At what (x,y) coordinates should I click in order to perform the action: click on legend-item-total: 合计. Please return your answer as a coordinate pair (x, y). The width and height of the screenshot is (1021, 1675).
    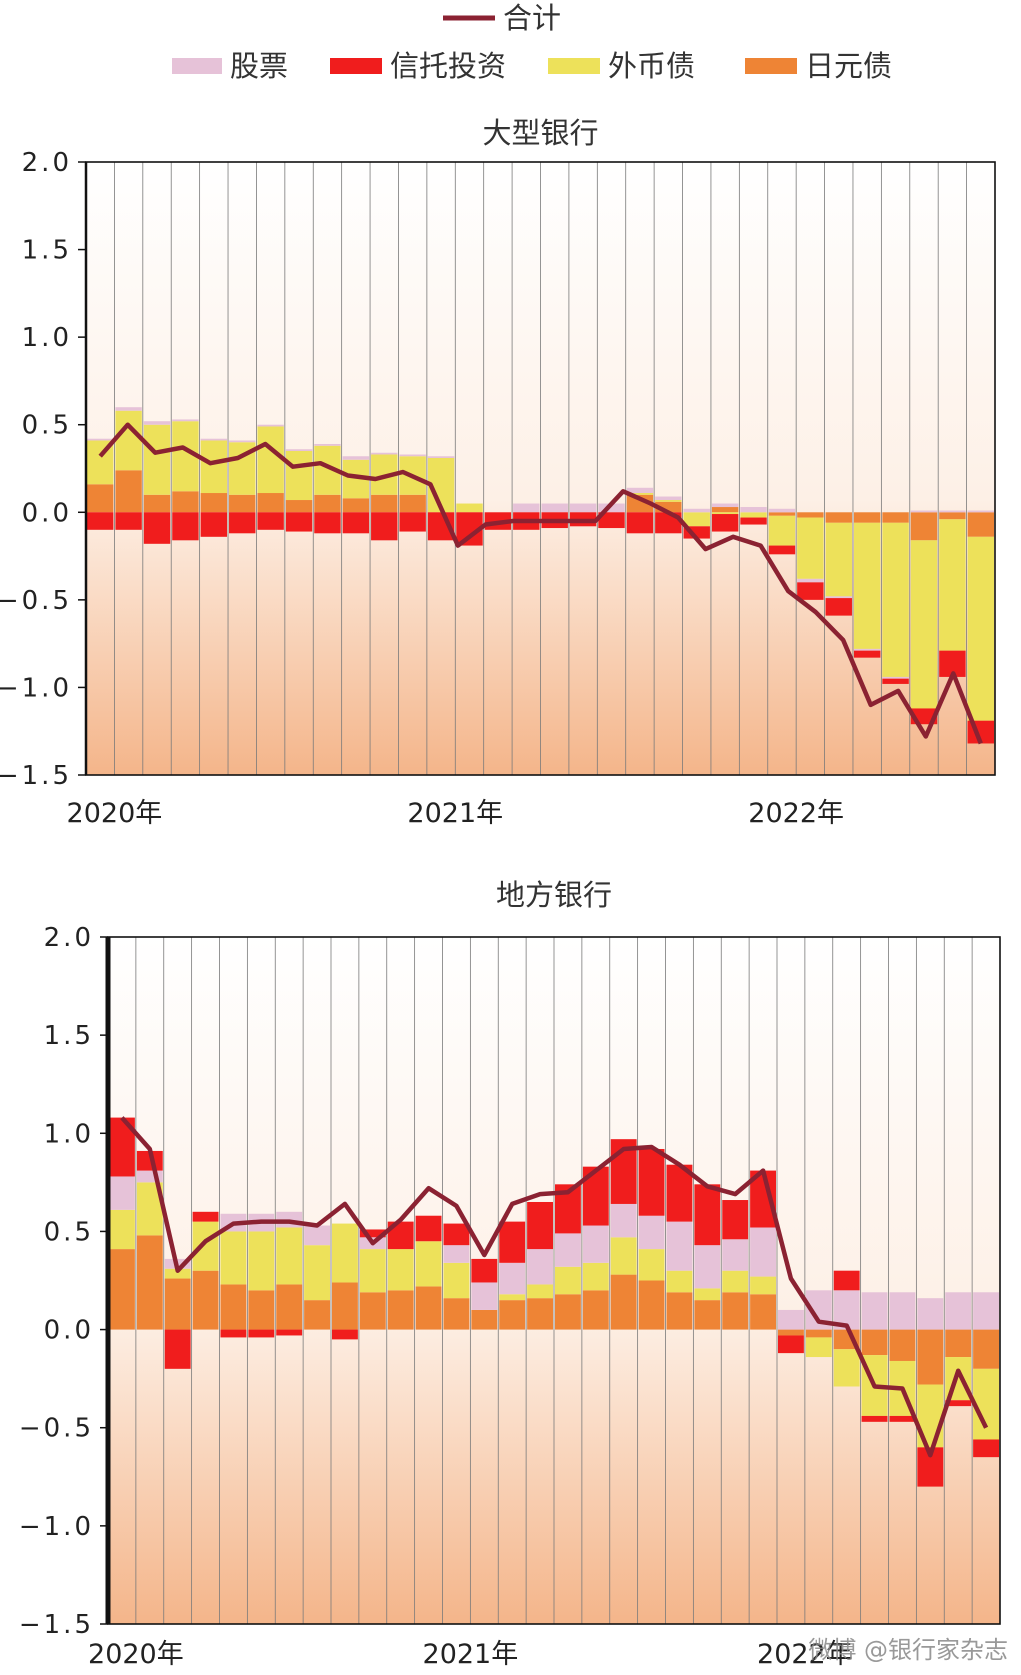
    Looking at the image, I should click on (502, 18).